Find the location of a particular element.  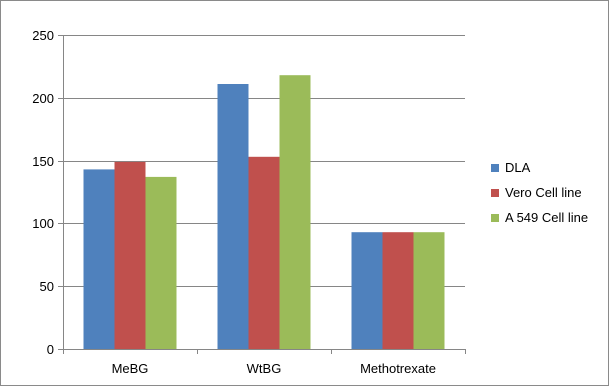

legend: DLA Vero Cell line A 549 Cell line is located at coordinates (539, 192).